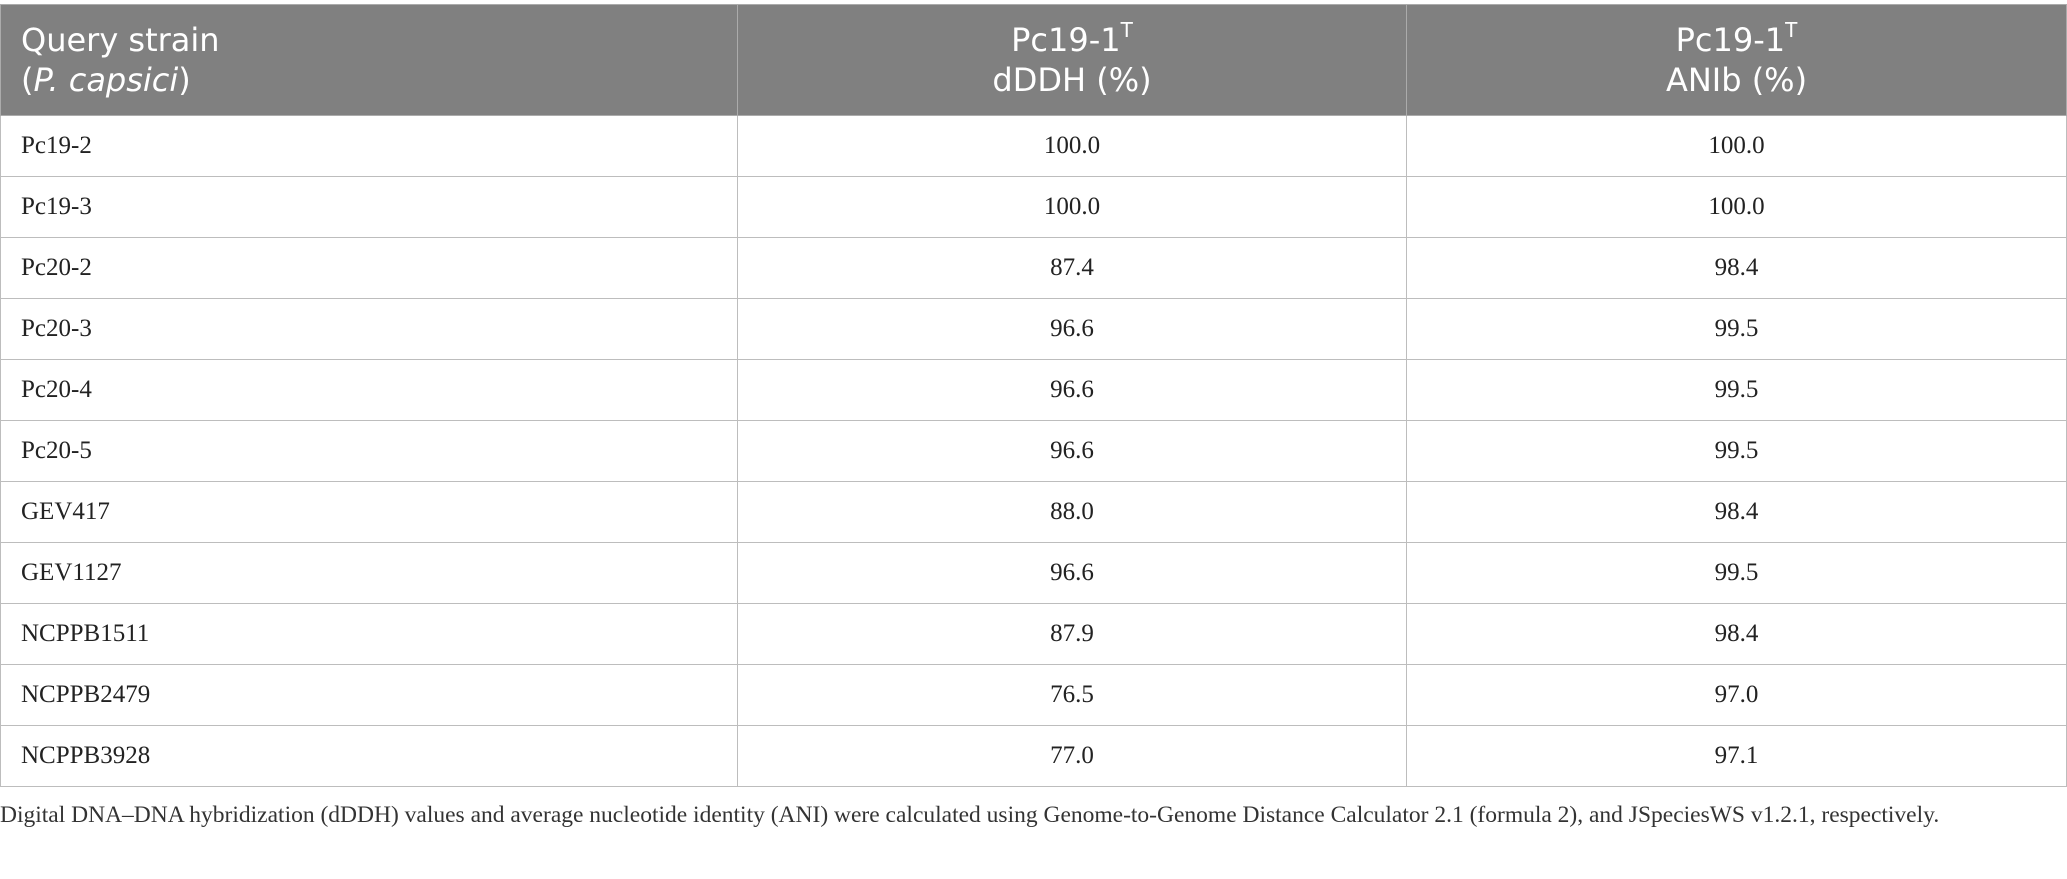  I want to click on header-dddh-type-superscript: T, so click(1126, 30).